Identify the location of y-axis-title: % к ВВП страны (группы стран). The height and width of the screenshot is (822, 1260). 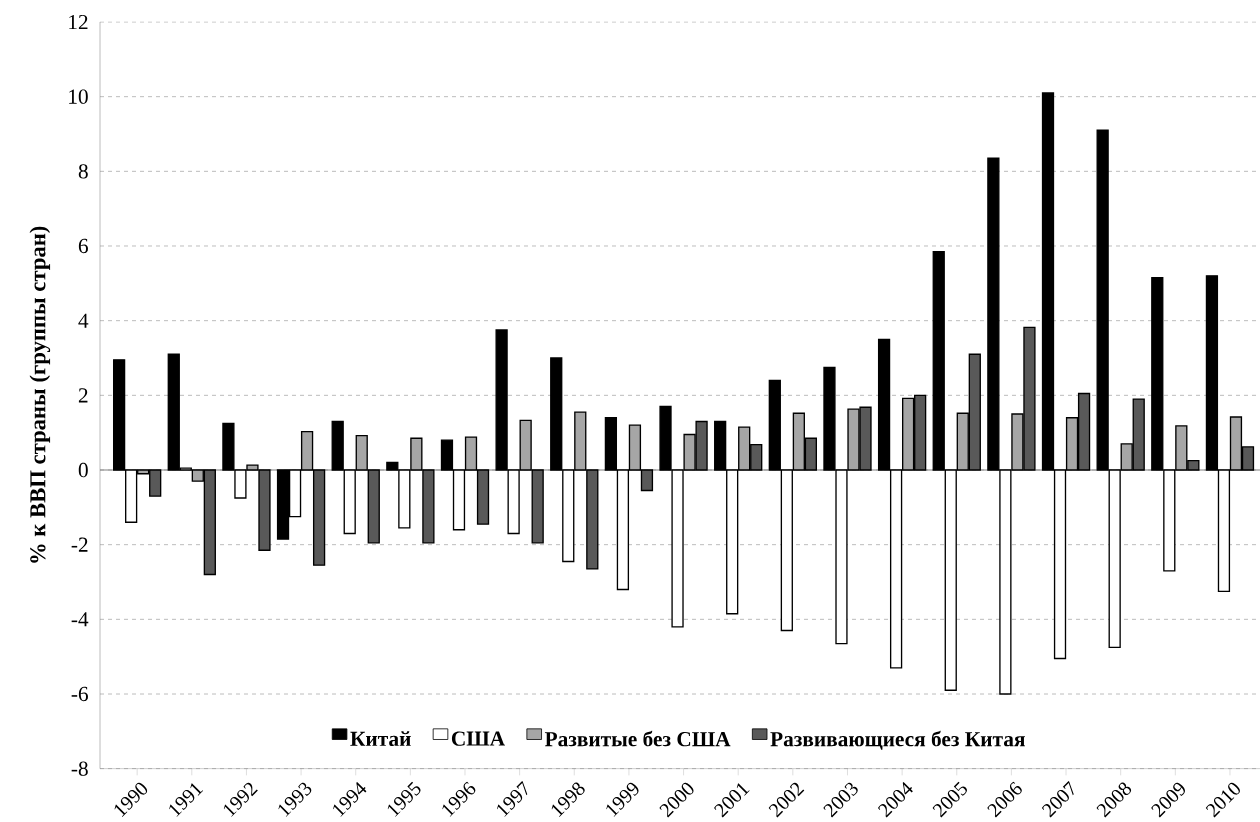
(40, 394).